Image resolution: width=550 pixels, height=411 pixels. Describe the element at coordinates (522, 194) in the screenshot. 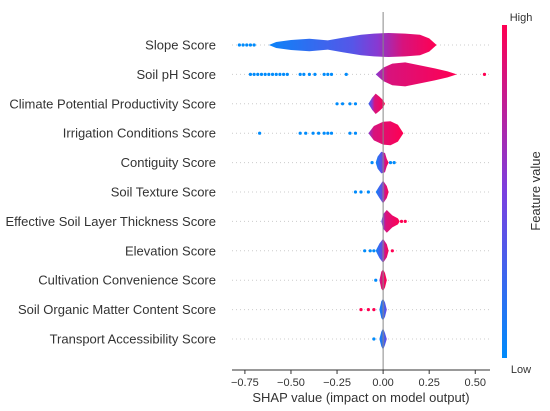

I see `colorbar: High Low Feature value` at that location.